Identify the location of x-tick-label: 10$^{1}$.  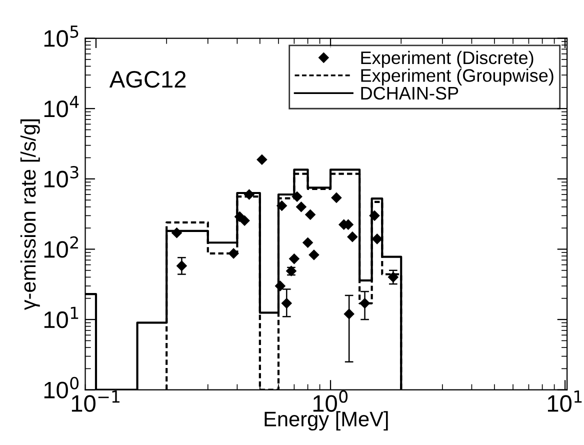
(565, 401).